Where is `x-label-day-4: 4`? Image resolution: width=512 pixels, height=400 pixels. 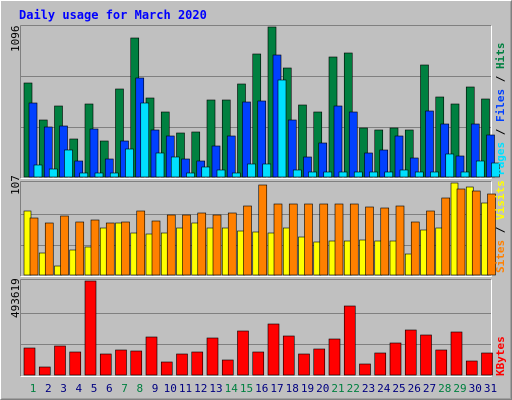
x-label-day-4: 4 is located at coordinates (78, 388).